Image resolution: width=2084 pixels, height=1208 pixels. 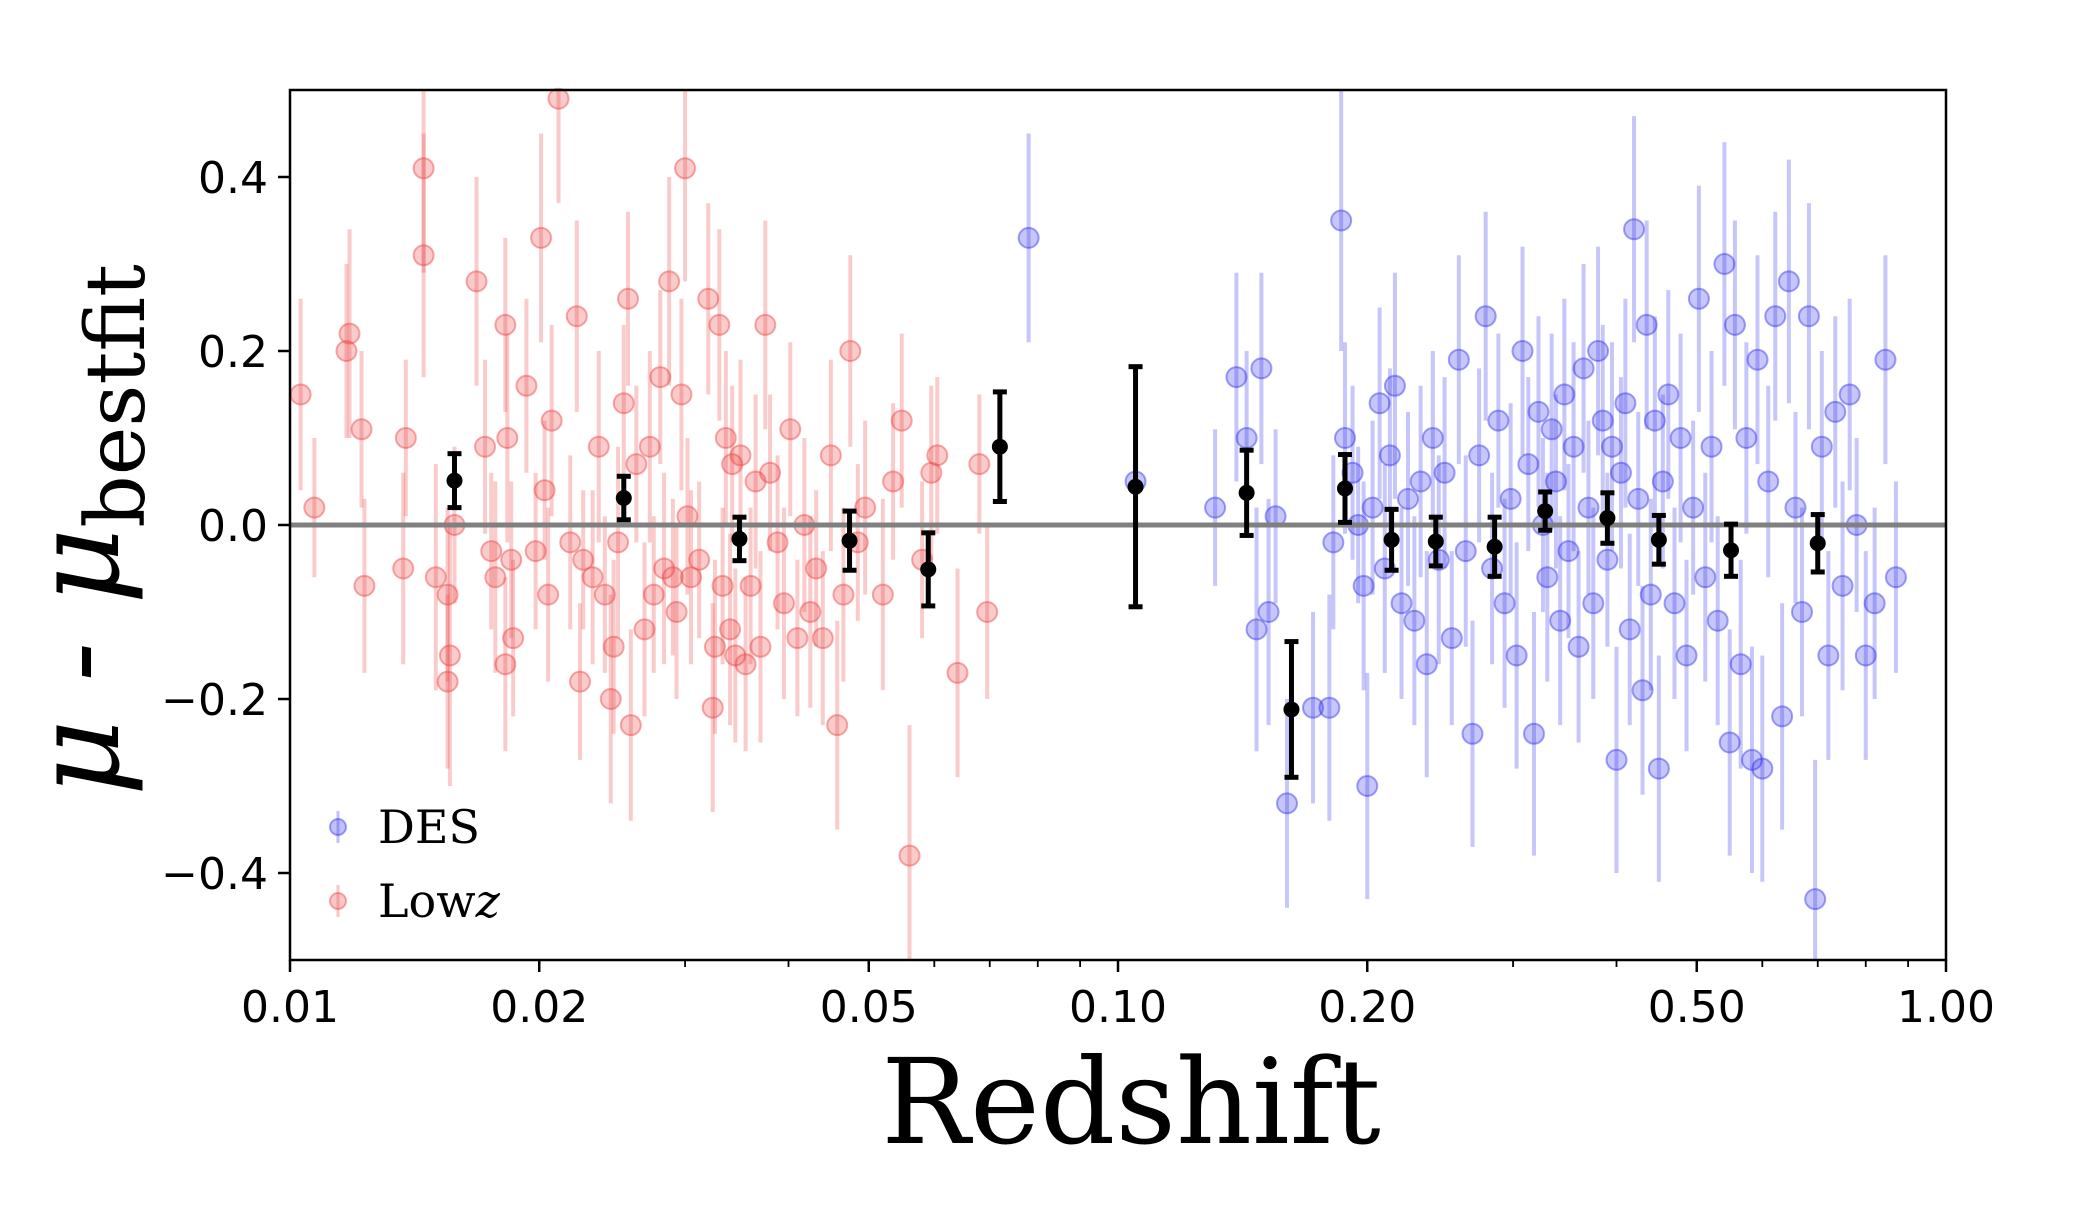 What do you see at coordinates (539, 1007) in the screenshot?
I see `x-tick-label: 0.02` at bounding box center [539, 1007].